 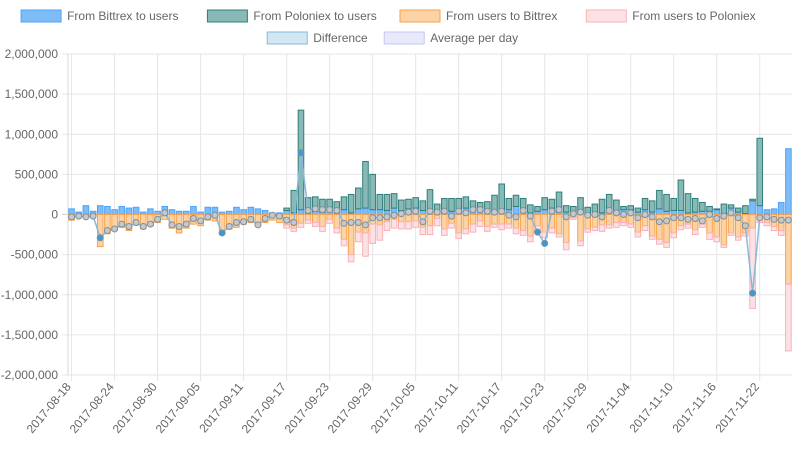 I want to click on legend-item: From Bittrex to users, so click(x=99, y=16).